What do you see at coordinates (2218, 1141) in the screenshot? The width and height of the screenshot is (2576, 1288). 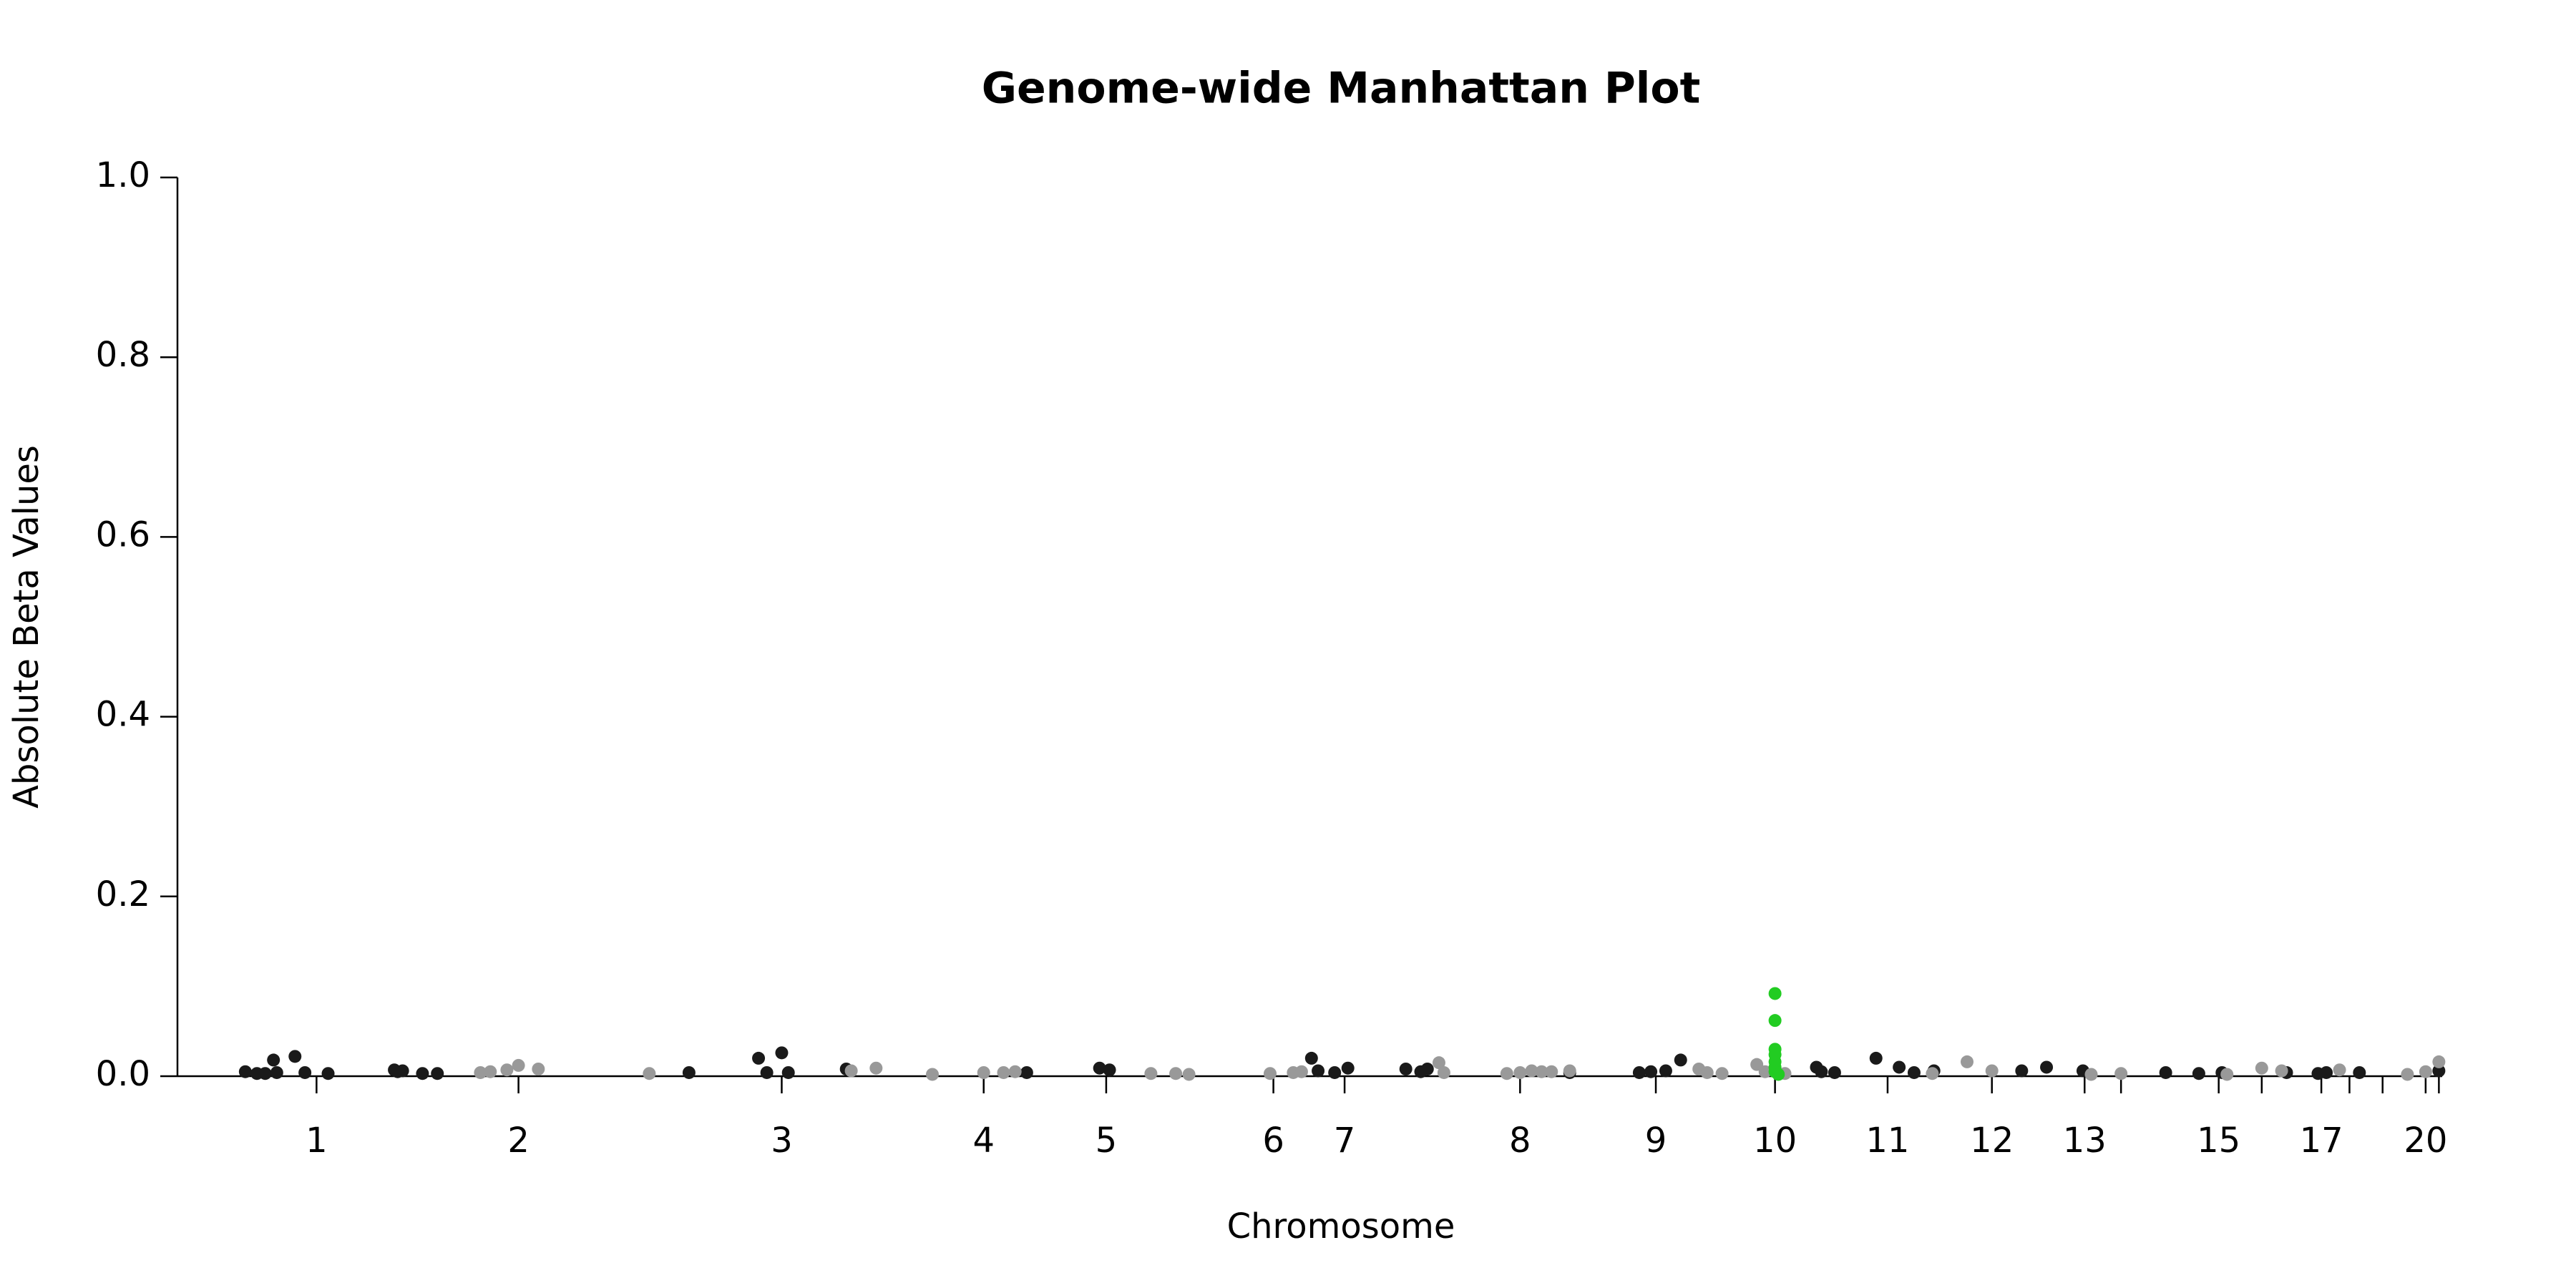 I see `x-tick-label: 15` at bounding box center [2218, 1141].